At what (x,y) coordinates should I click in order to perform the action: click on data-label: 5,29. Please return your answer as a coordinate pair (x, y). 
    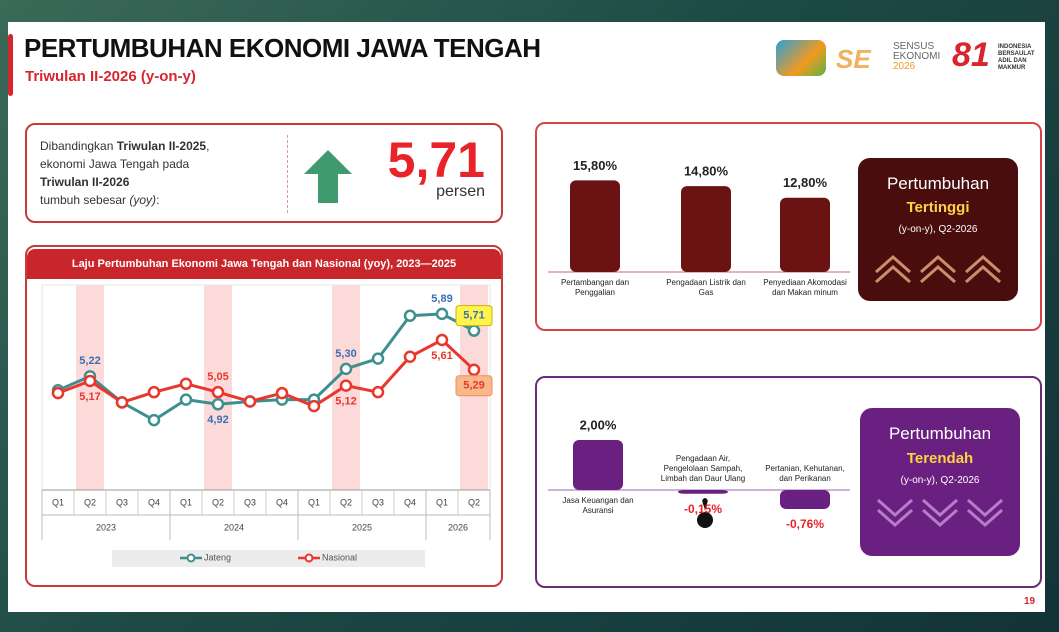
    Looking at the image, I should click on (473, 386).